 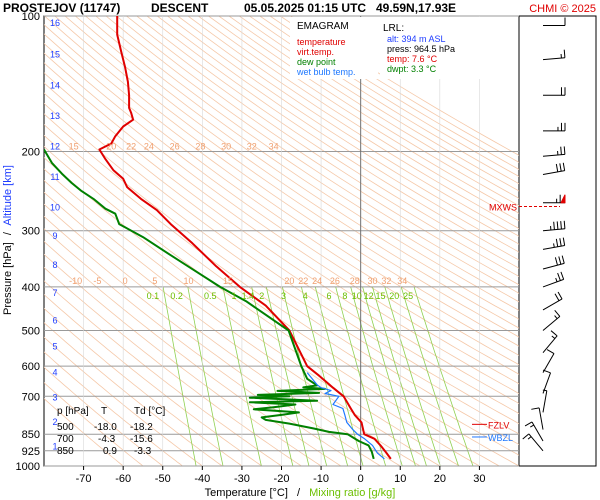 I want to click on table-row-700-p: 700, so click(x=65, y=439).